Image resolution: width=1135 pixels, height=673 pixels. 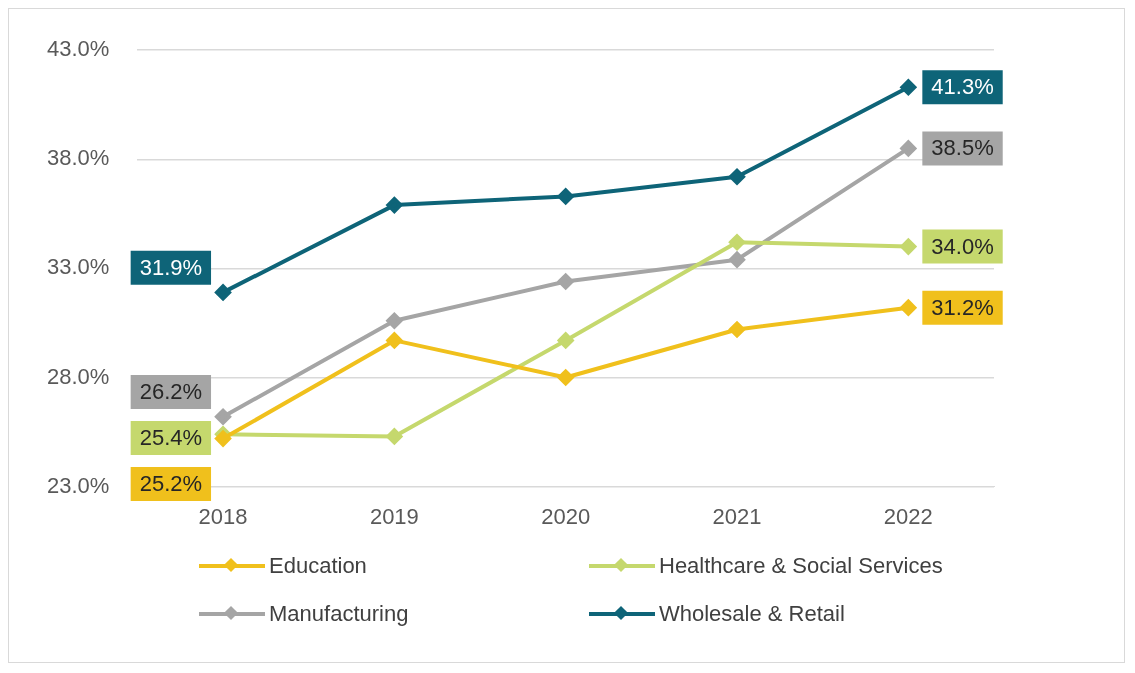 I want to click on data-label: 38.5%, so click(x=962, y=148).